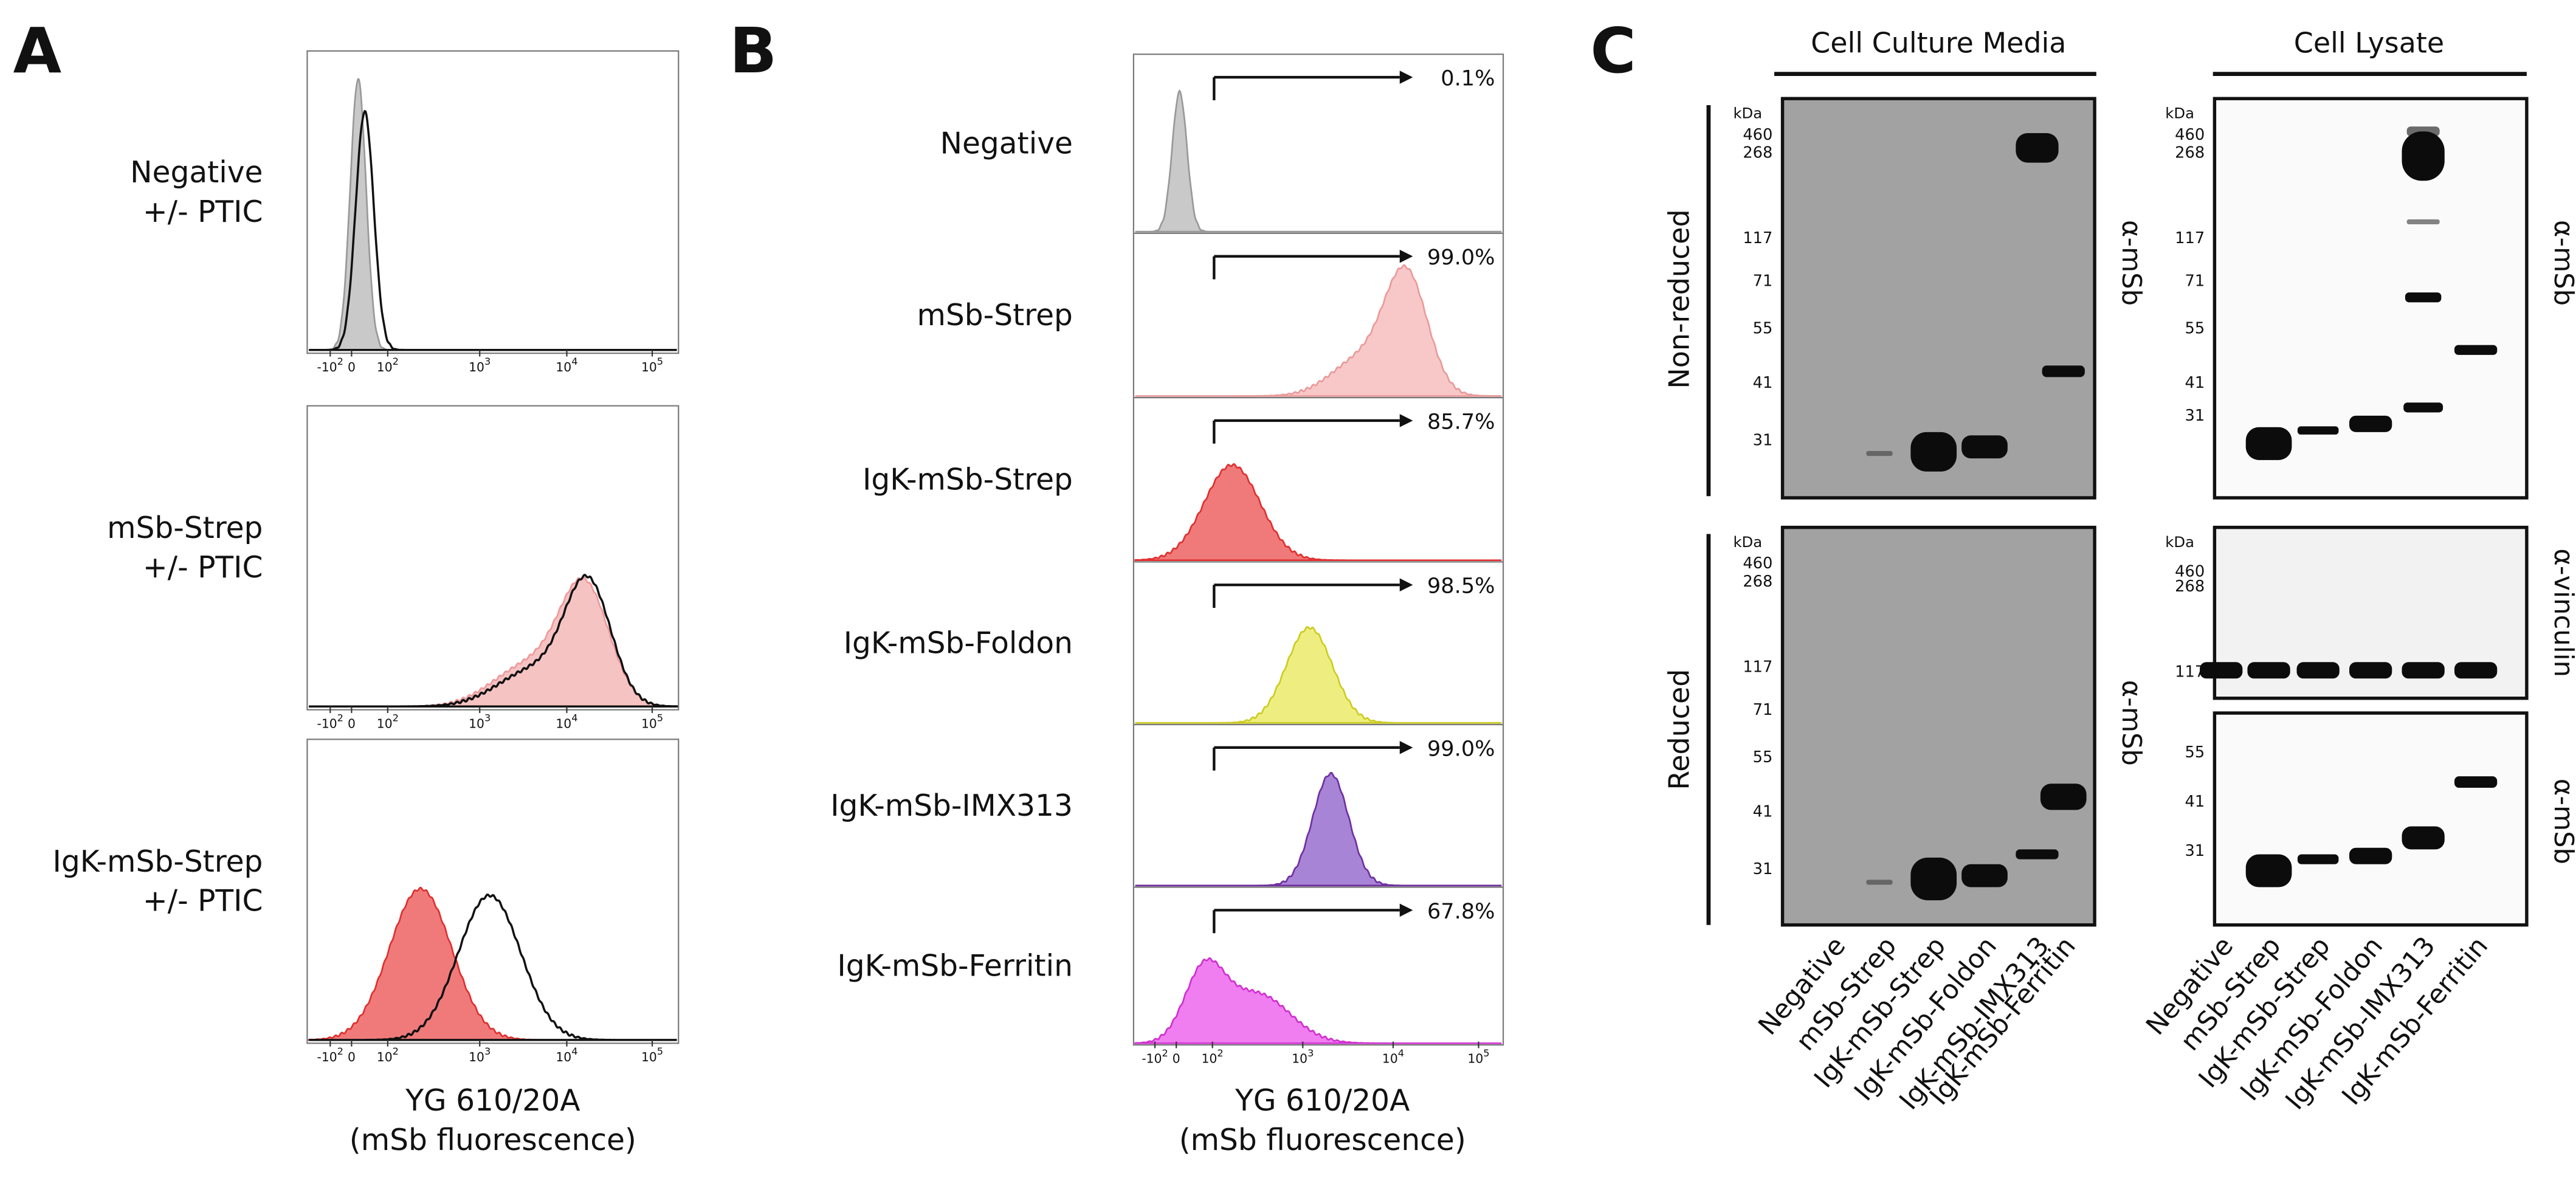 This screenshot has width=2576, height=1178. I want to click on lane-label: IgK-mSb-Ferritin, so click(2003, 1021).